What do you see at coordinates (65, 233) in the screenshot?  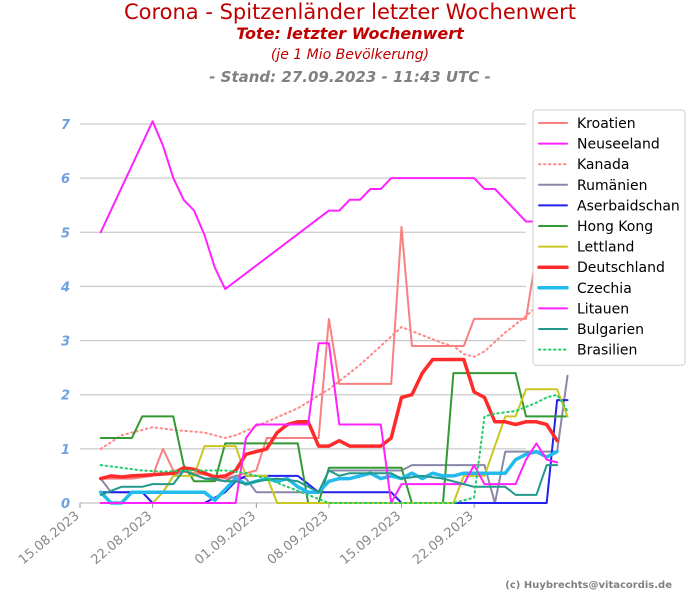 I see `y-tick-label: 5` at bounding box center [65, 233].